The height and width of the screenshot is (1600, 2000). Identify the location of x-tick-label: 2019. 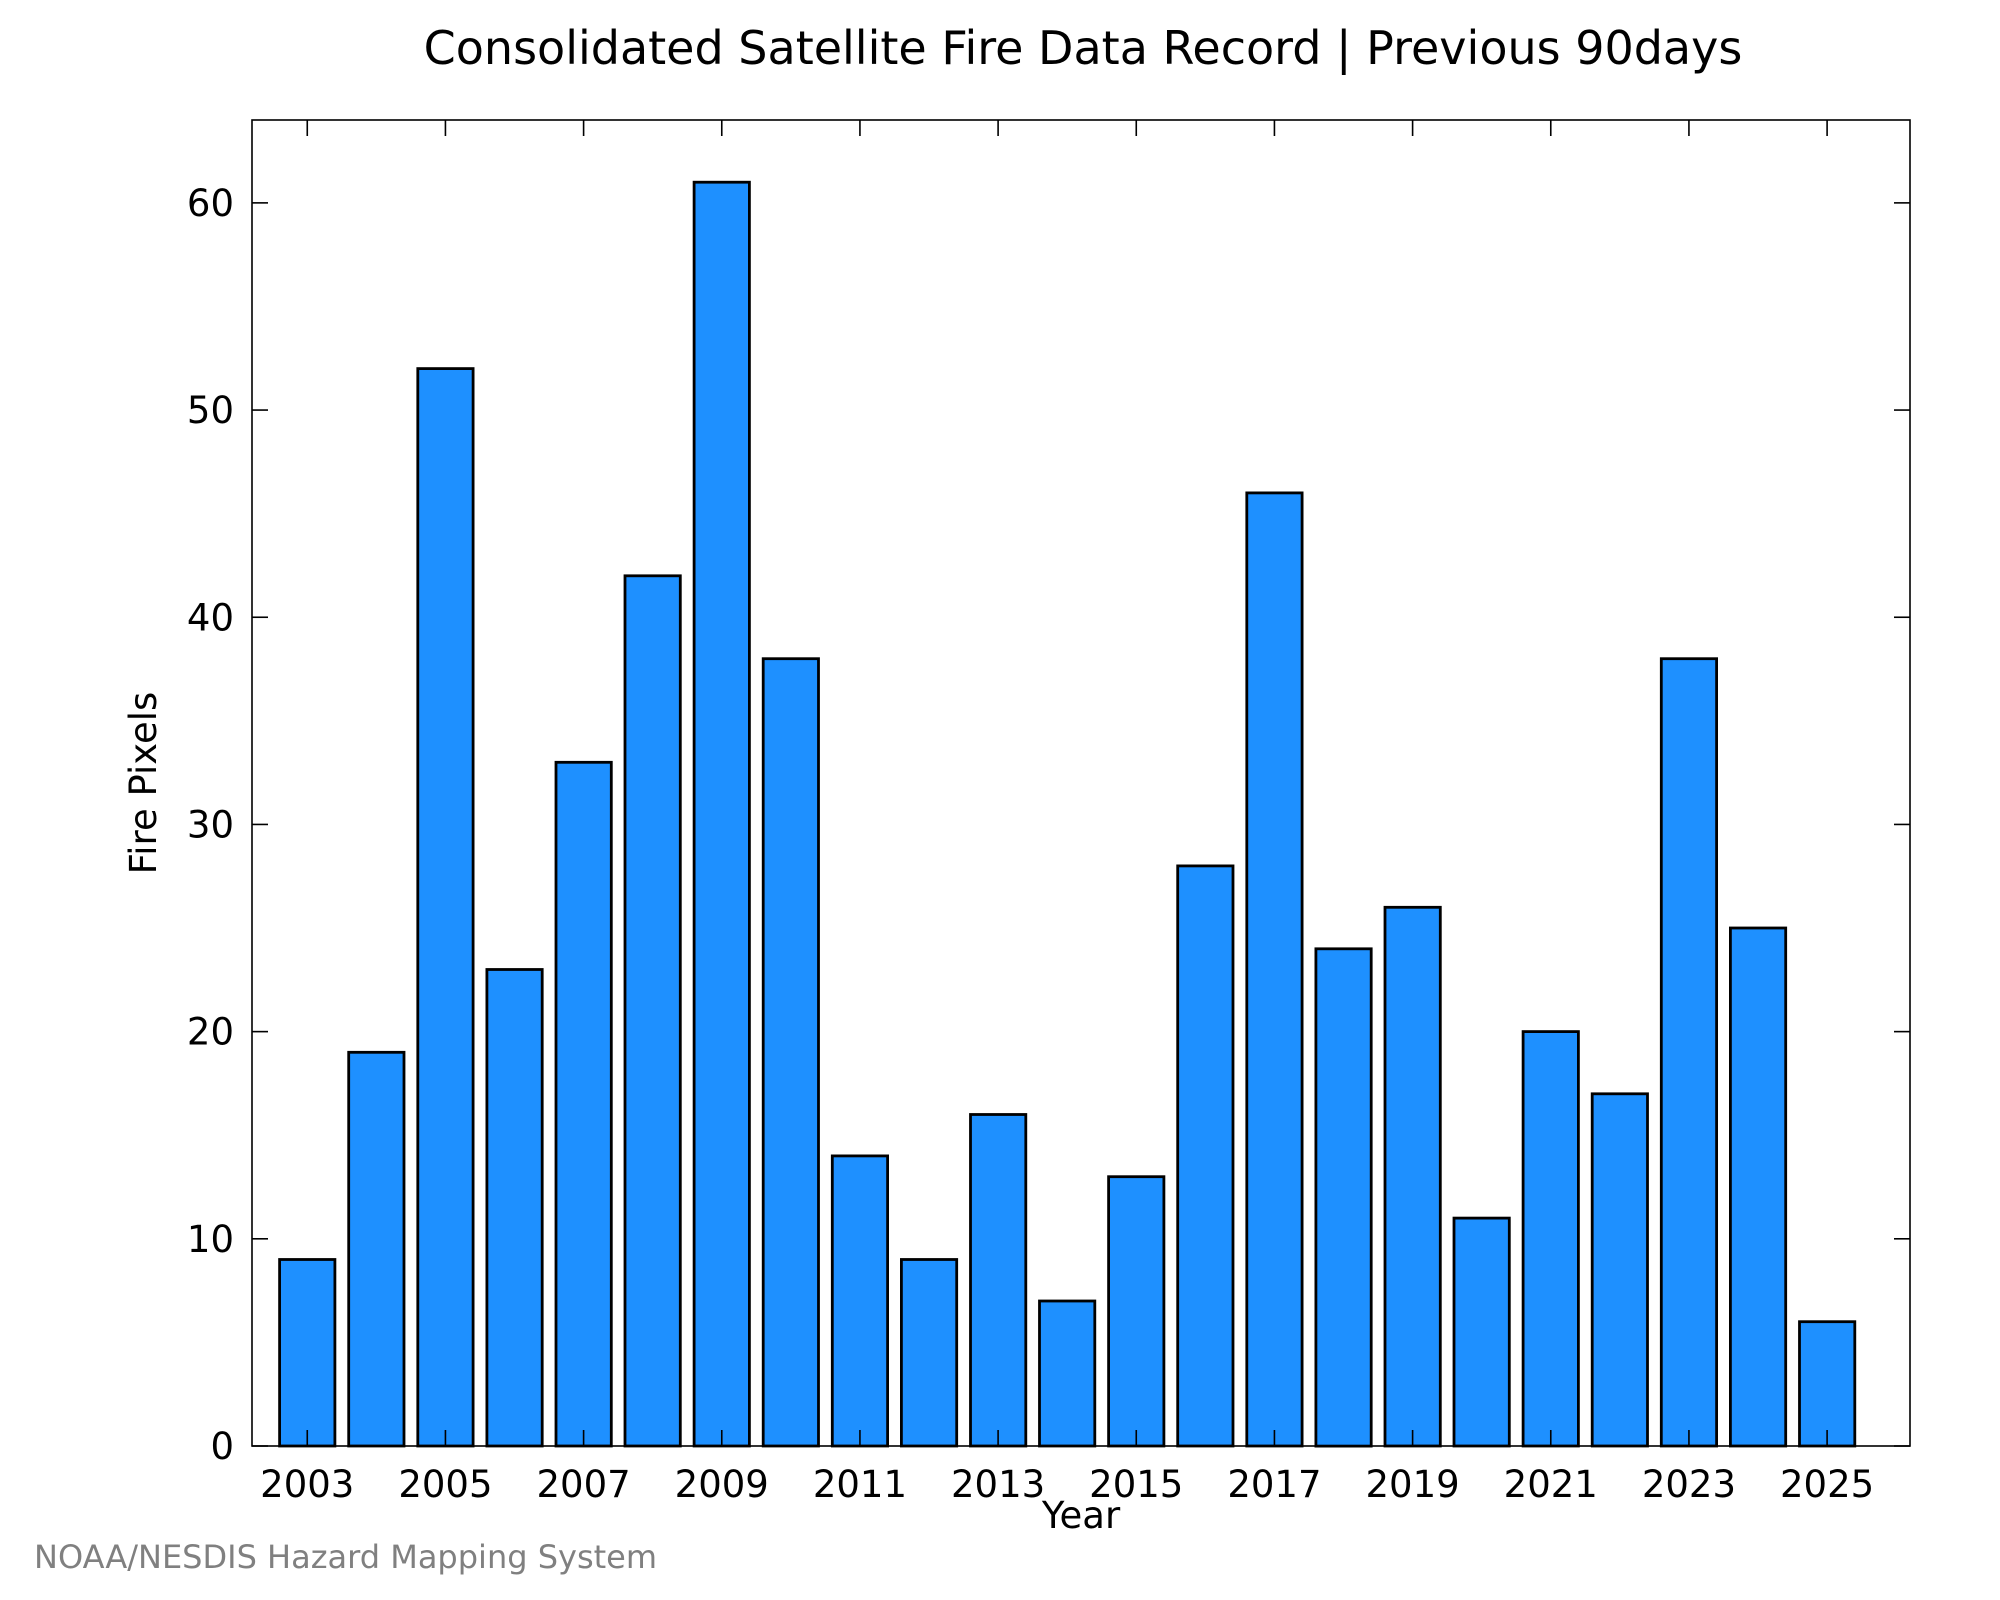
(1413, 1484).